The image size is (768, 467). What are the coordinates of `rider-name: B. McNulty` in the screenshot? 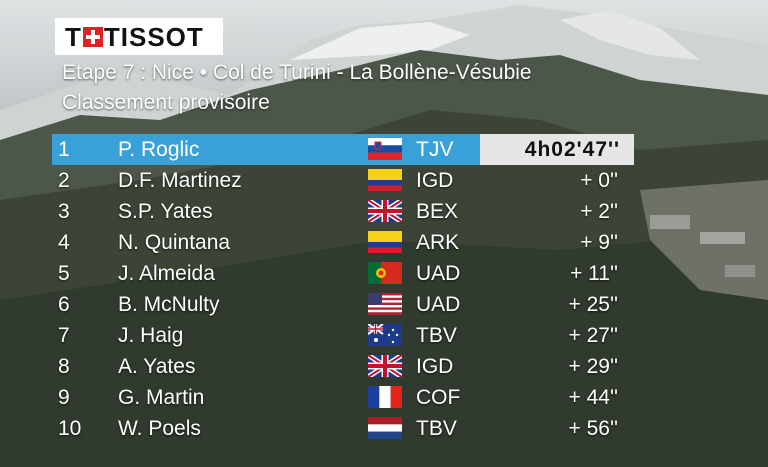 It's located at (169, 304).